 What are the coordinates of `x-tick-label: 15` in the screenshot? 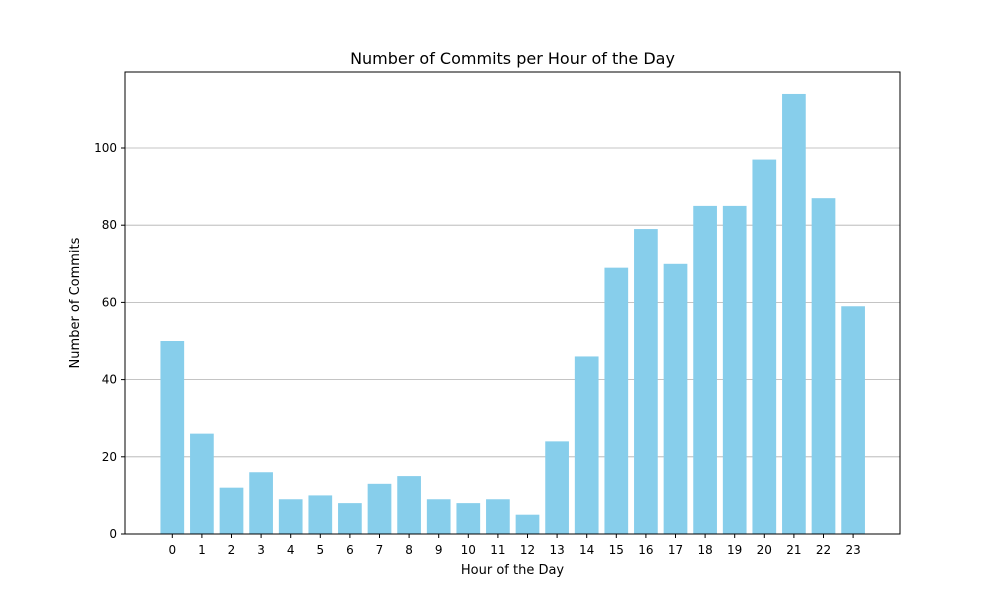 It's located at (616, 550).